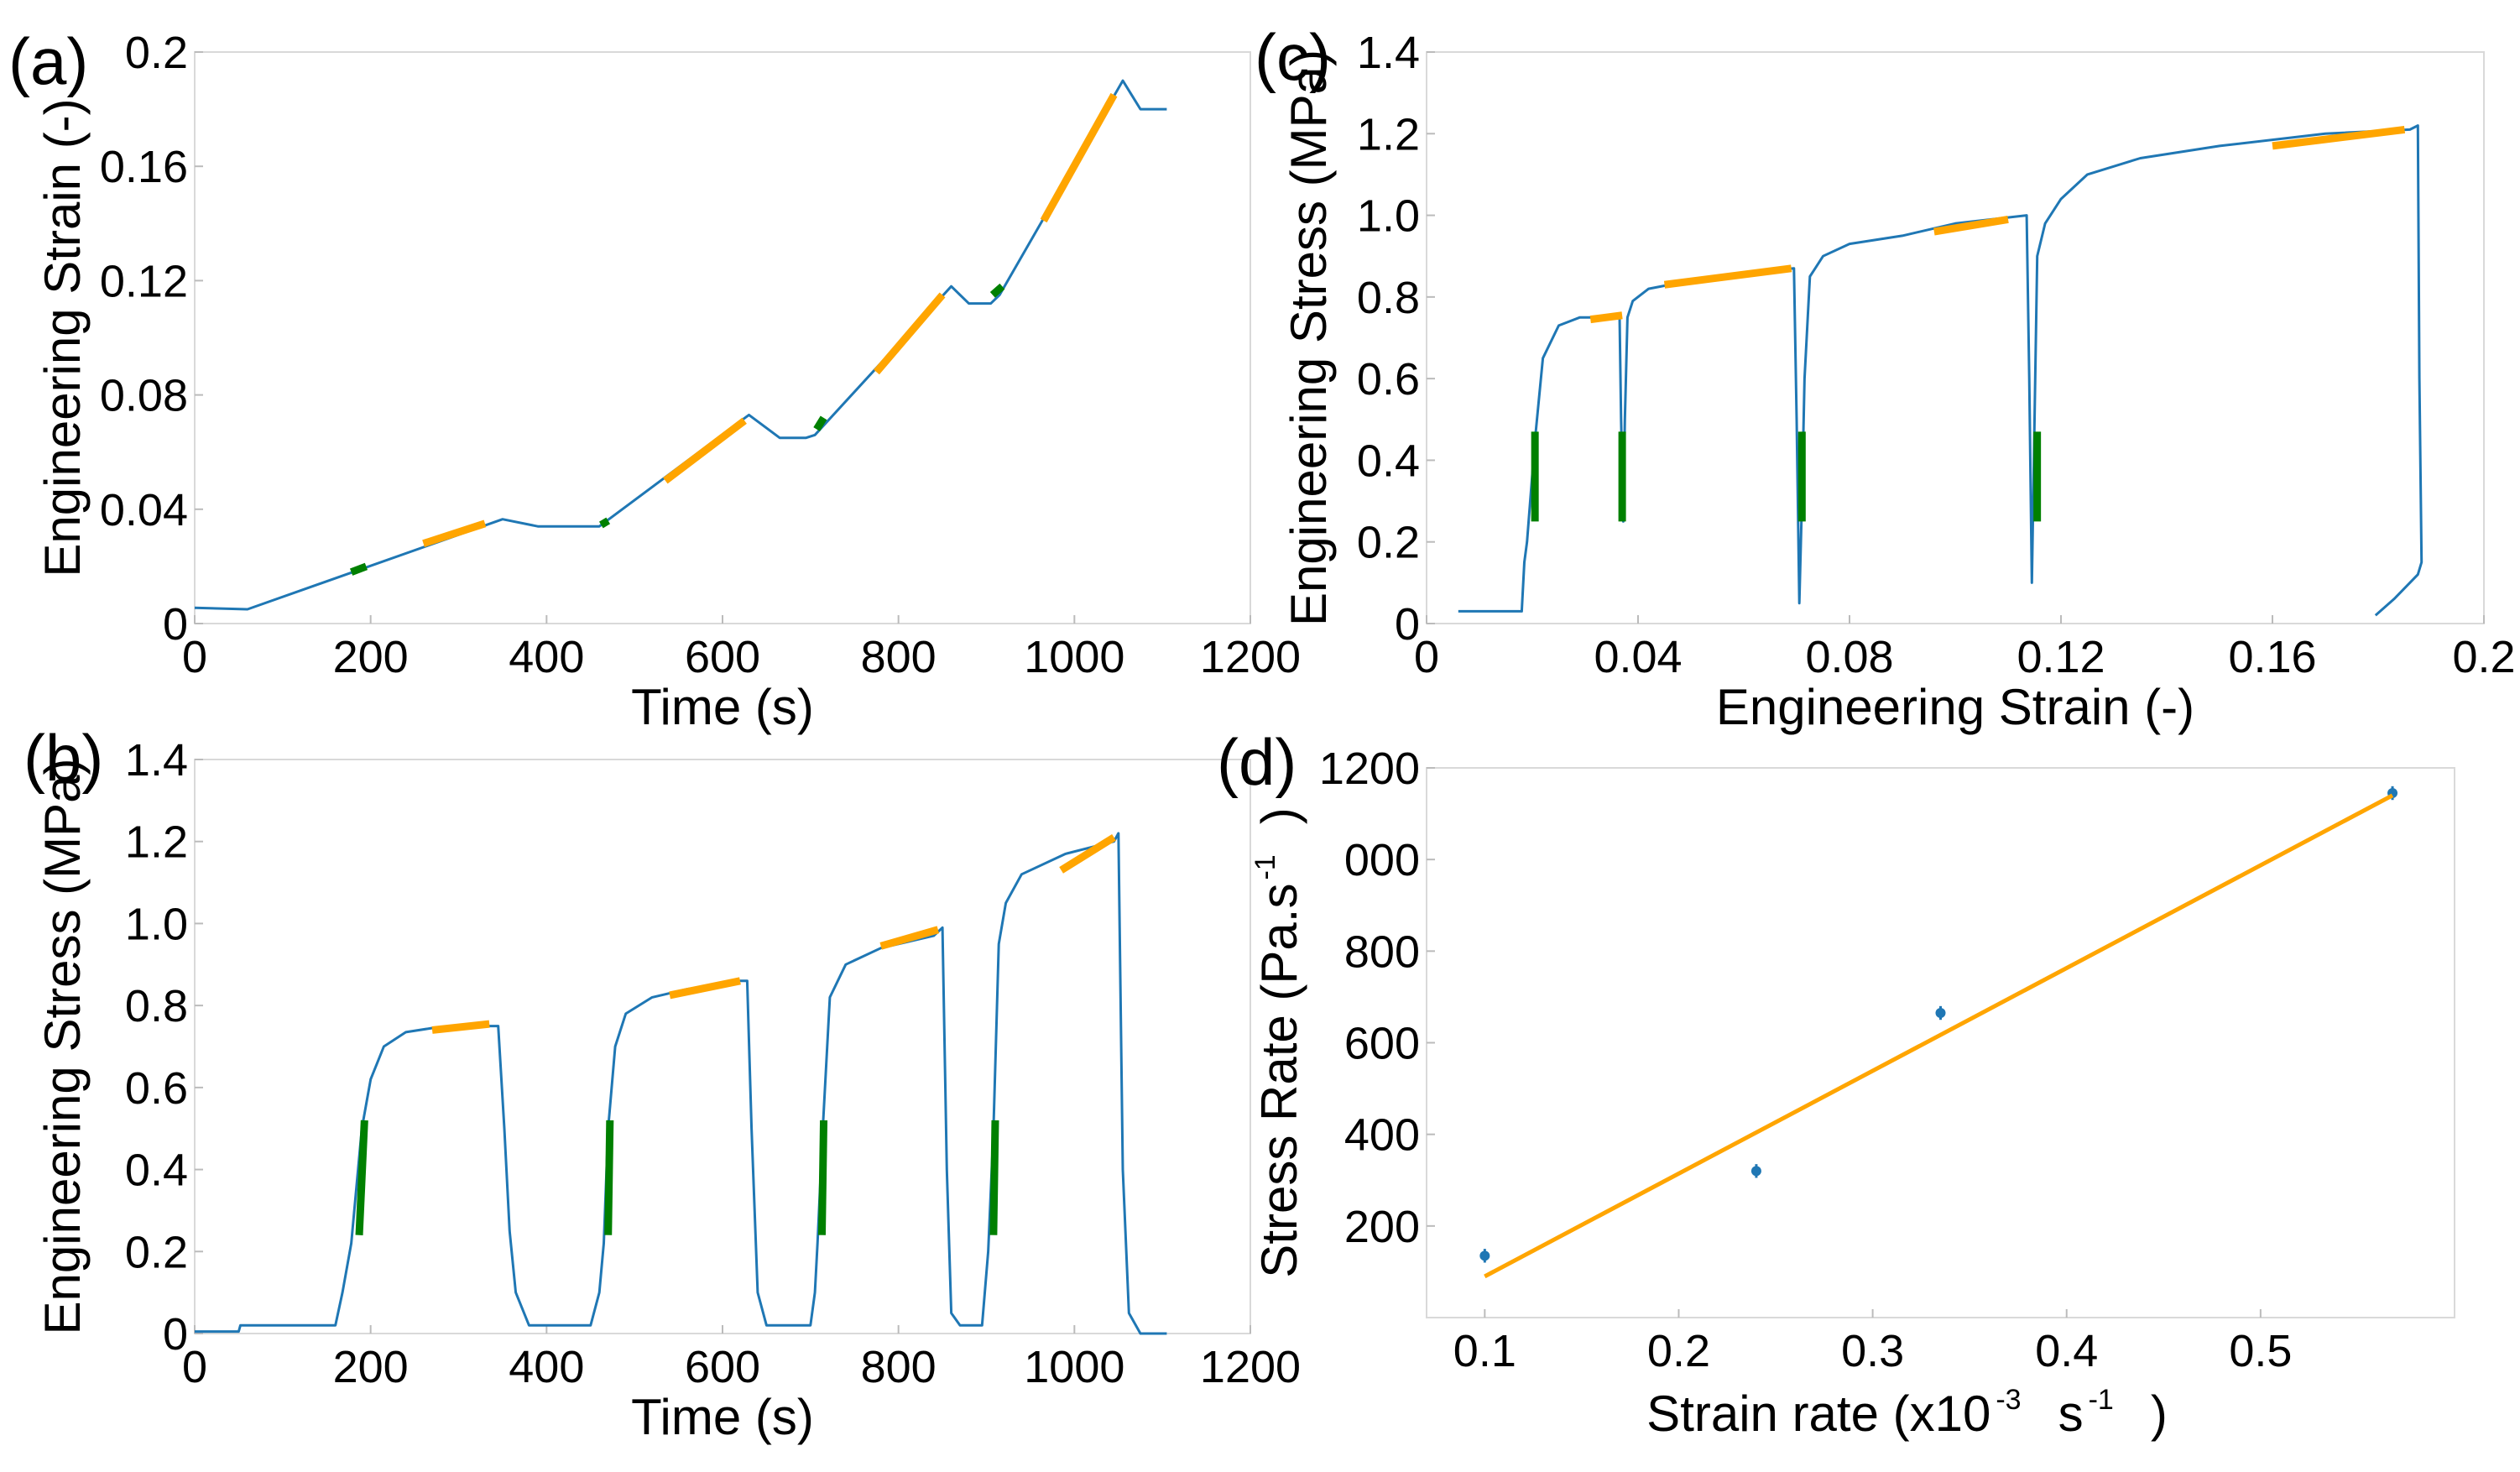 This screenshot has height=1472, width=2520. What do you see at coordinates (1382, 860) in the screenshot?
I see `y-tick-label: 000` at bounding box center [1382, 860].